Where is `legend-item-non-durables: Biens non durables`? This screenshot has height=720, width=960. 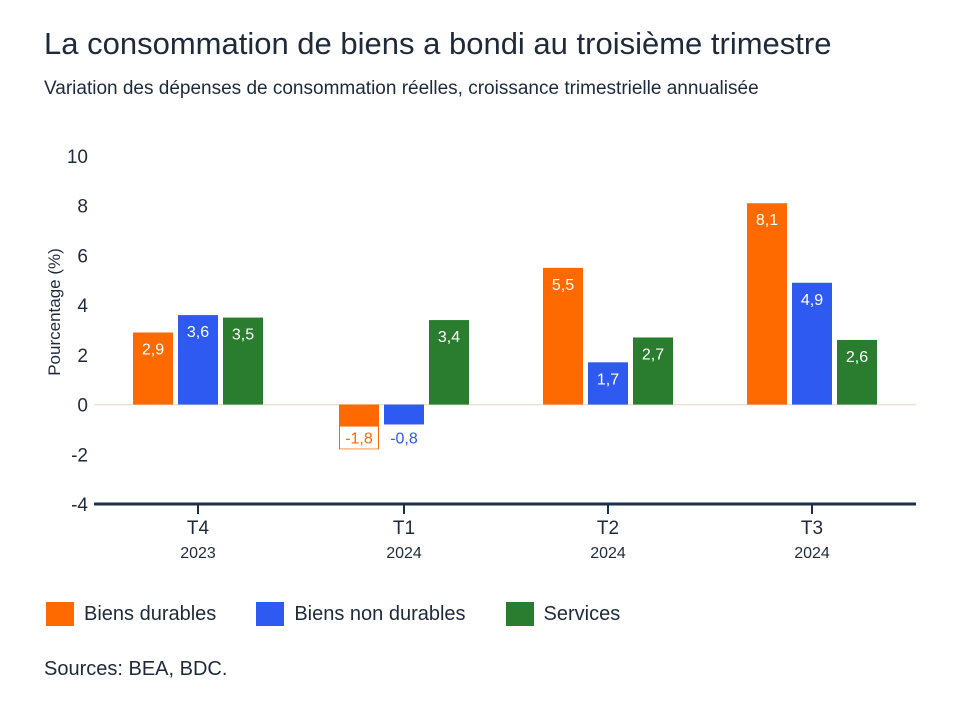
legend-item-non-durables: Biens non durables is located at coordinates (361, 614).